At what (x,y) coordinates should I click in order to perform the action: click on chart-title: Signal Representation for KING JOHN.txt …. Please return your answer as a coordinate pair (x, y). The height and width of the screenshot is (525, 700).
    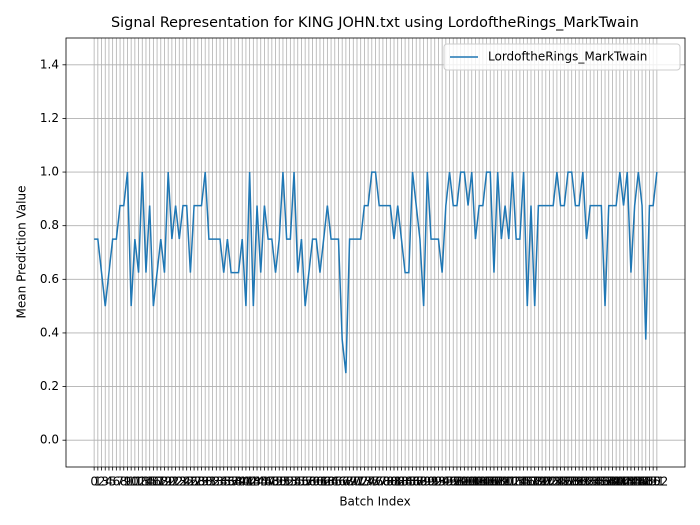
    Looking at the image, I should click on (375, 23).